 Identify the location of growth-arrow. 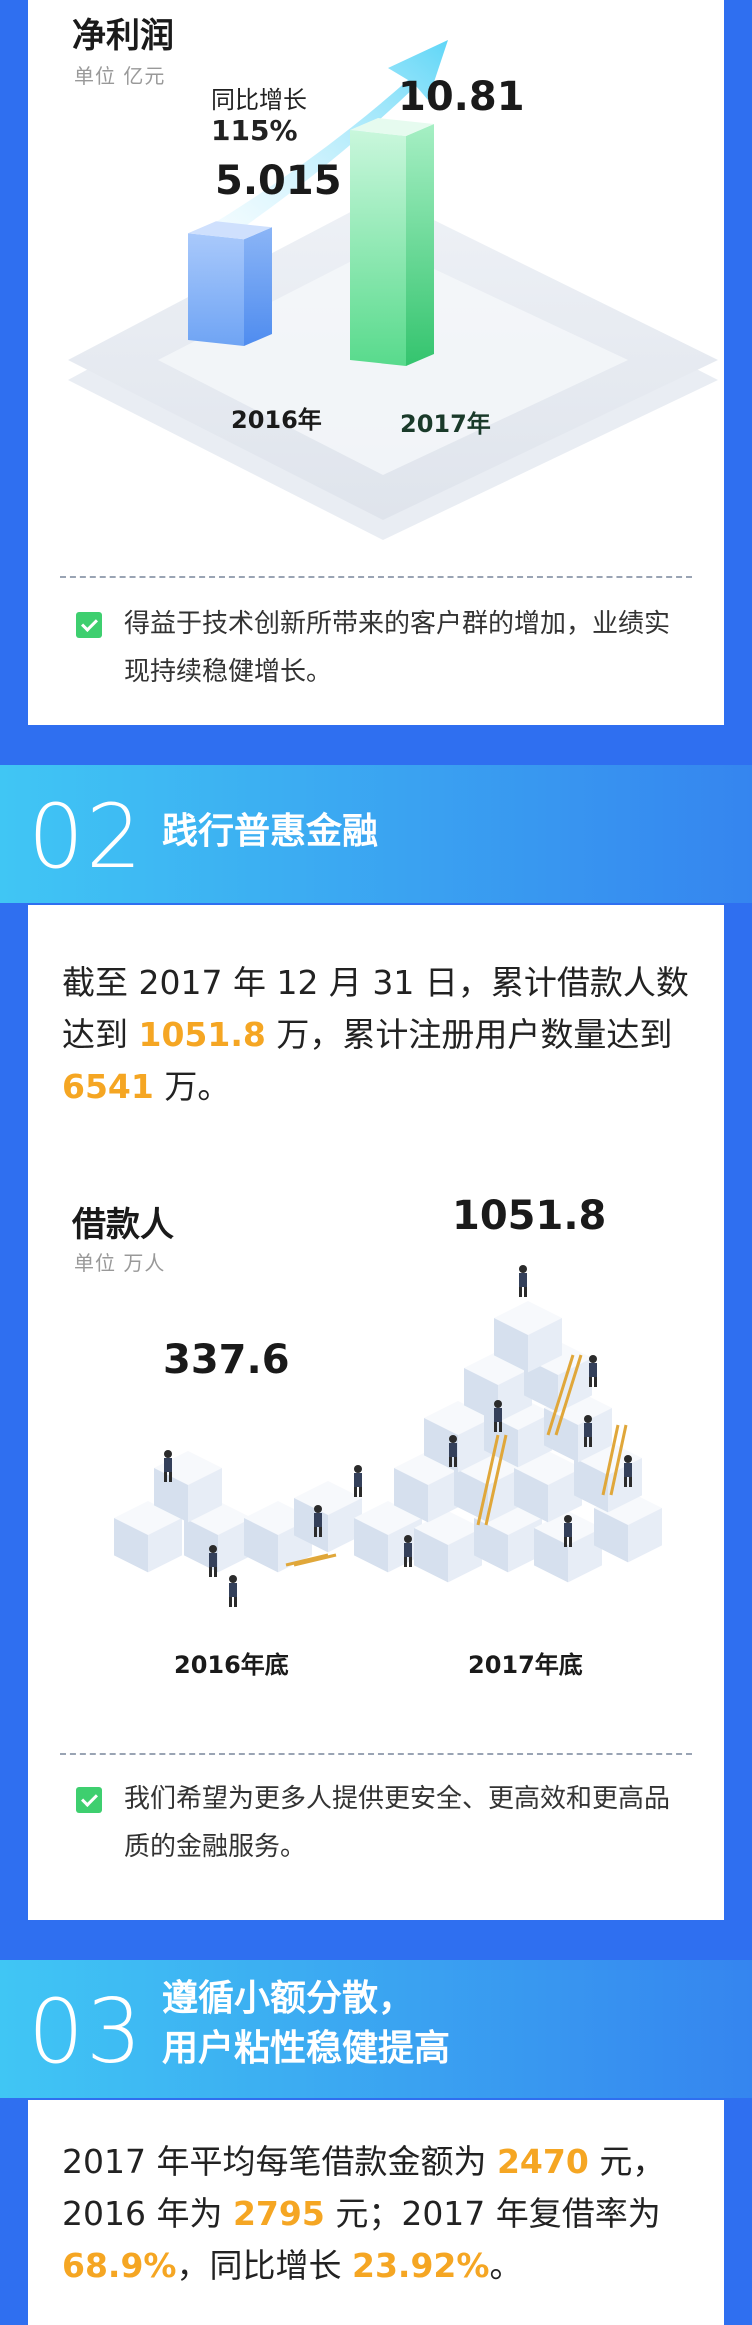
(325, 142).